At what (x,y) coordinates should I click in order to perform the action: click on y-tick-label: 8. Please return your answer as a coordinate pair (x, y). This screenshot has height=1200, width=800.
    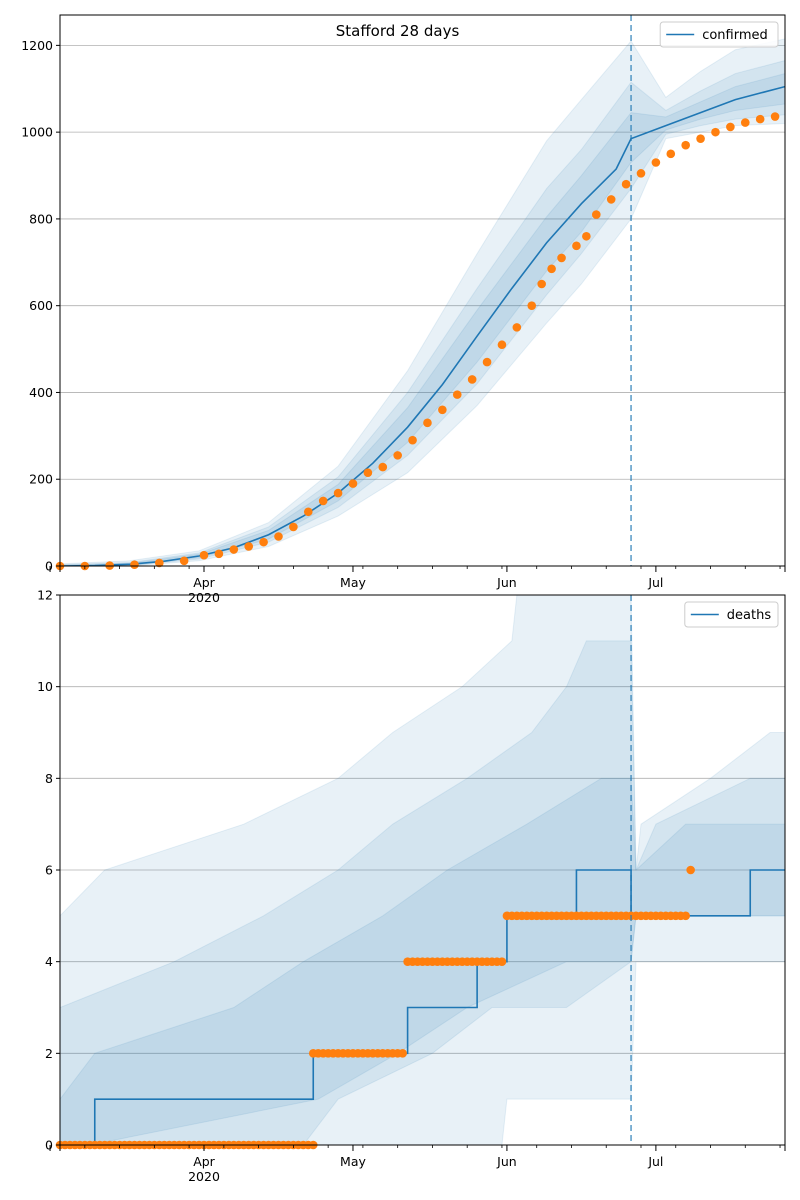
    Looking at the image, I should click on (49, 778).